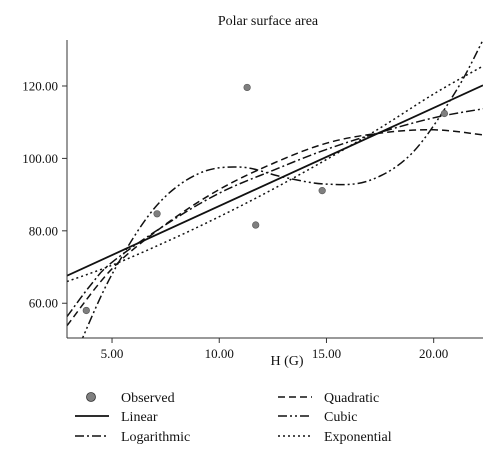  Describe the element at coordinates (148, 398) in the screenshot. I see `legend-label-observed: Observed` at that location.